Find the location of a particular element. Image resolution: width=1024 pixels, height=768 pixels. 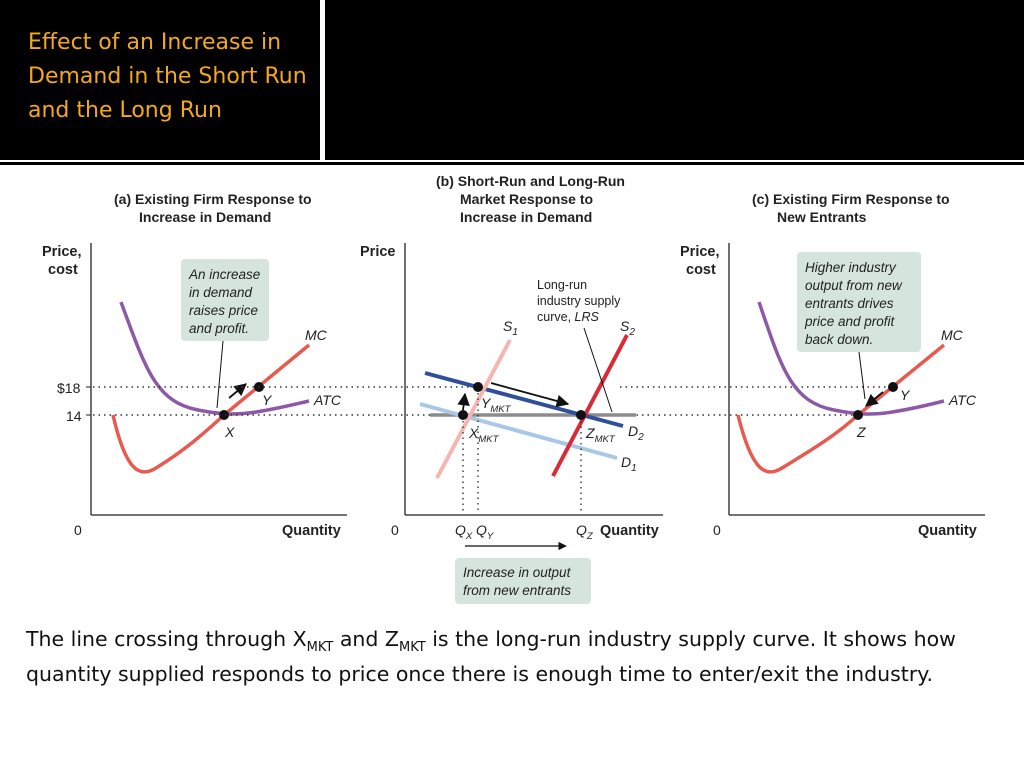

lrs-caption-line3: curve, LRS is located at coordinates (568, 317).